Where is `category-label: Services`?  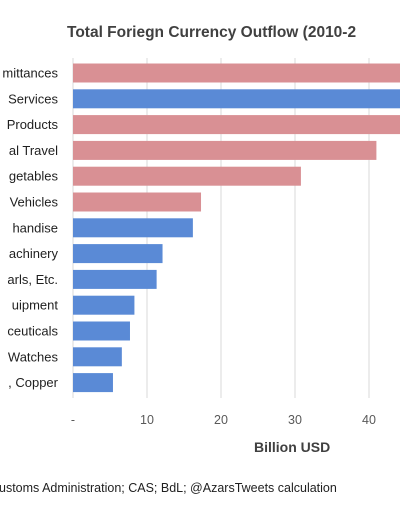
category-label: Services is located at coordinates (33, 98).